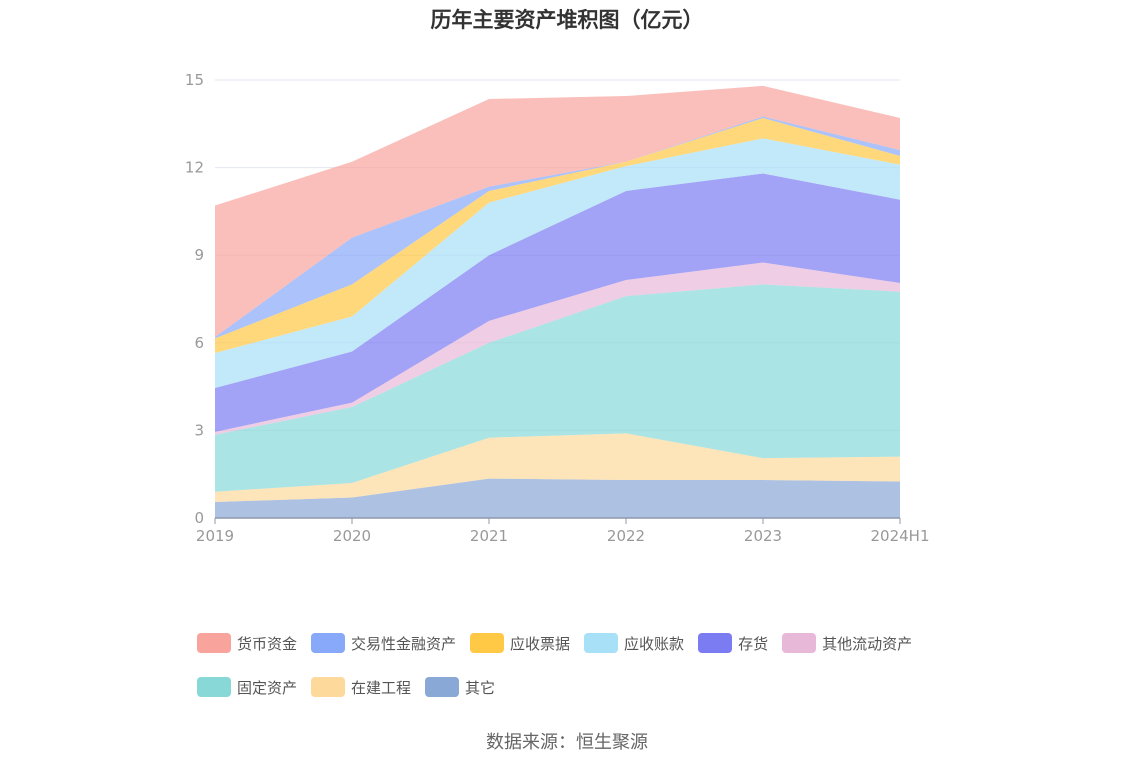  I want to click on legend-item: 应收账款, so click(634, 643).